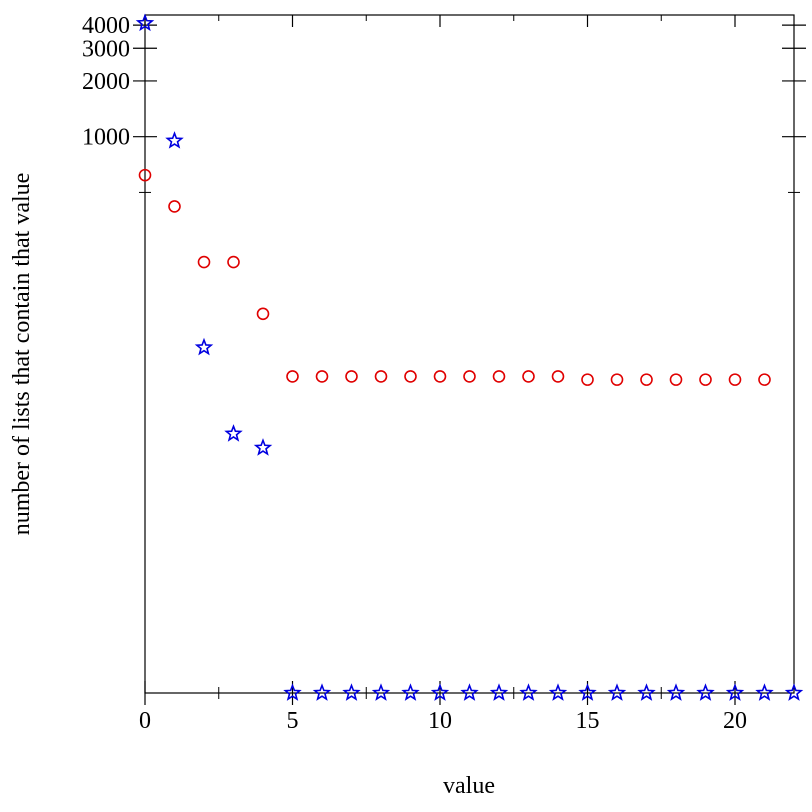 The width and height of the screenshot is (812, 812). Describe the element at coordinates (293, 721) in the screenshot. I see `x-tick-label: 5` at that location.